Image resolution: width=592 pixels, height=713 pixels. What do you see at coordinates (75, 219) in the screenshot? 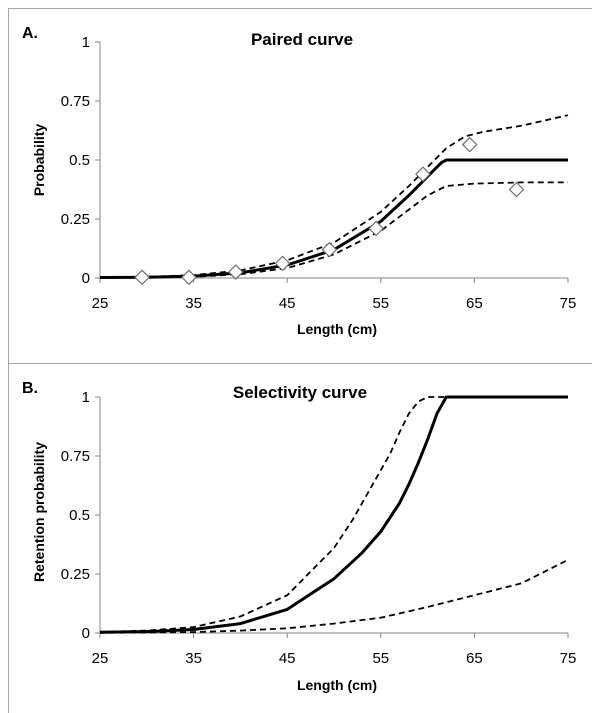
I see `panel-a-y-tick-label: 0.25` at bounding box center [75, 219].